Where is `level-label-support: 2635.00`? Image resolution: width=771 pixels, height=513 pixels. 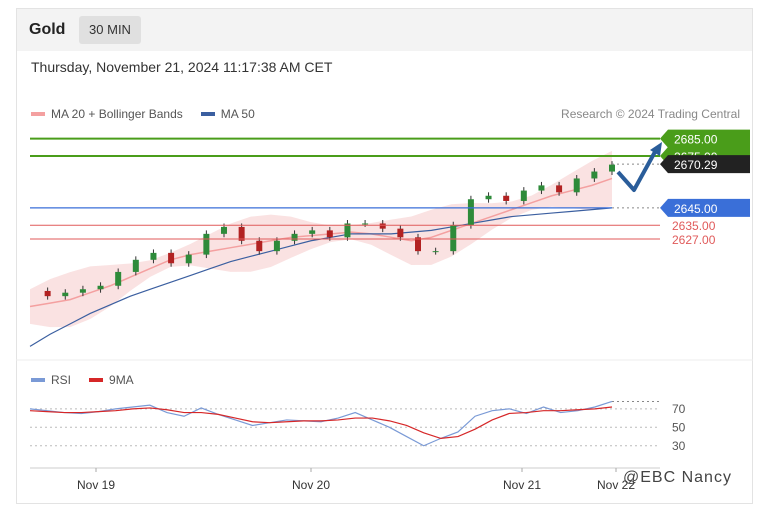 level-label-support: 2635.00 is located at coordinates (694, 226).